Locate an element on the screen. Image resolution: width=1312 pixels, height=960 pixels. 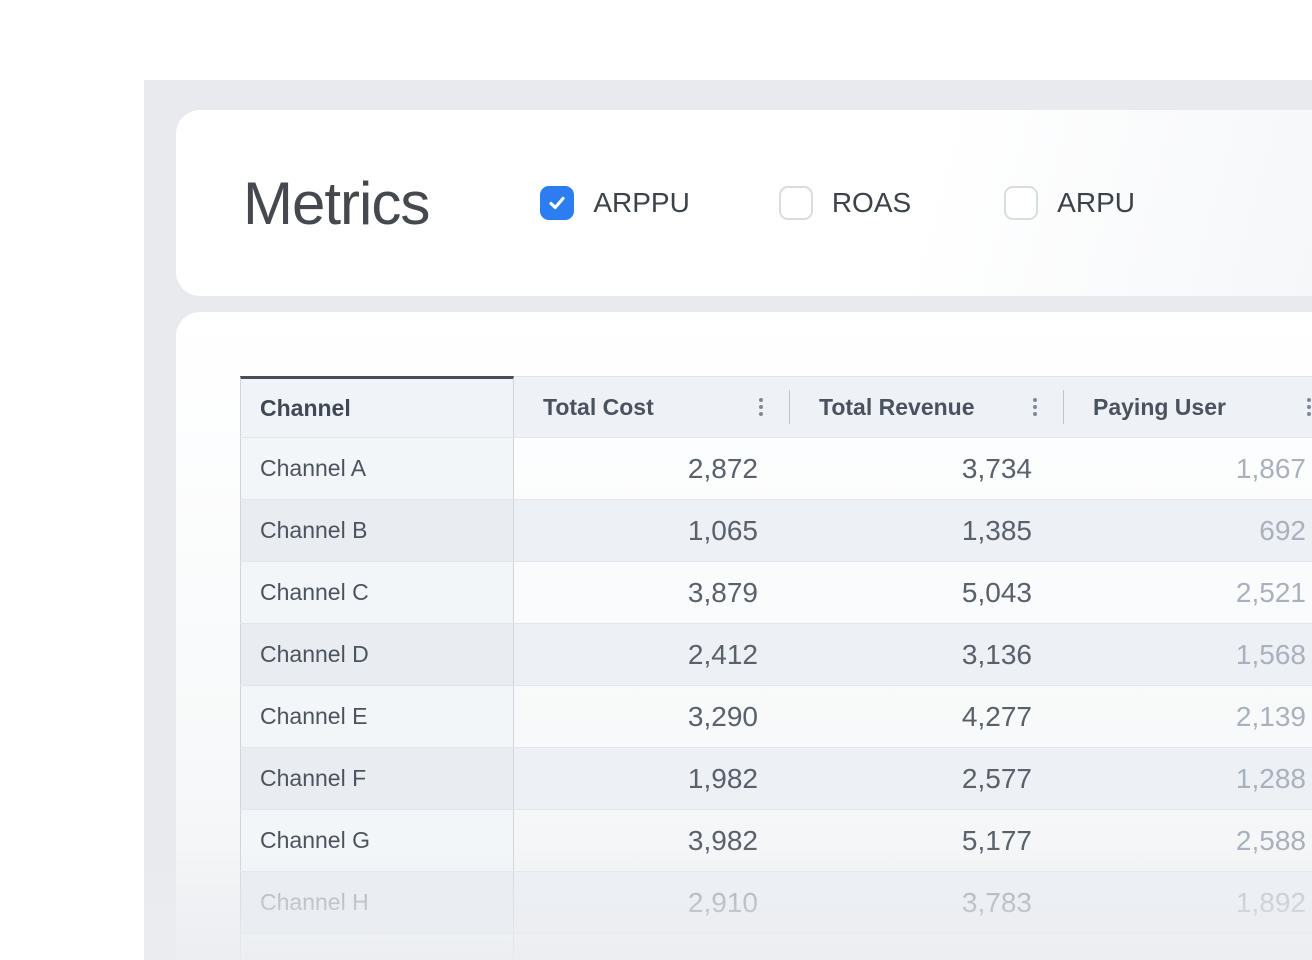
column-header-paying-user: Paying User is located at coordinates (1188, 406).